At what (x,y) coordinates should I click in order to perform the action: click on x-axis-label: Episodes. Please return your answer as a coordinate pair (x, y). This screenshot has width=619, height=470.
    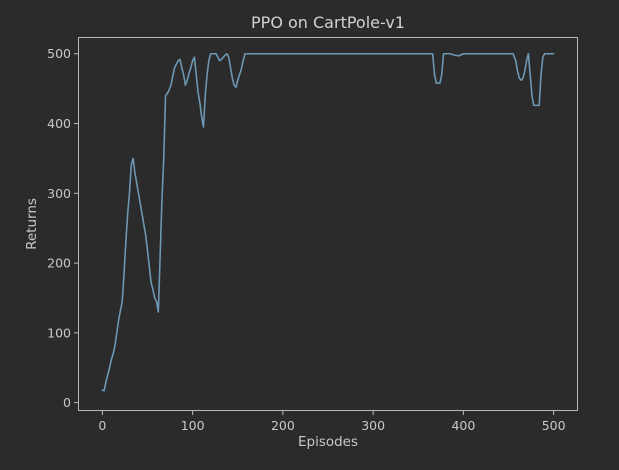
    Looking at the image, I should click on (328, 442).